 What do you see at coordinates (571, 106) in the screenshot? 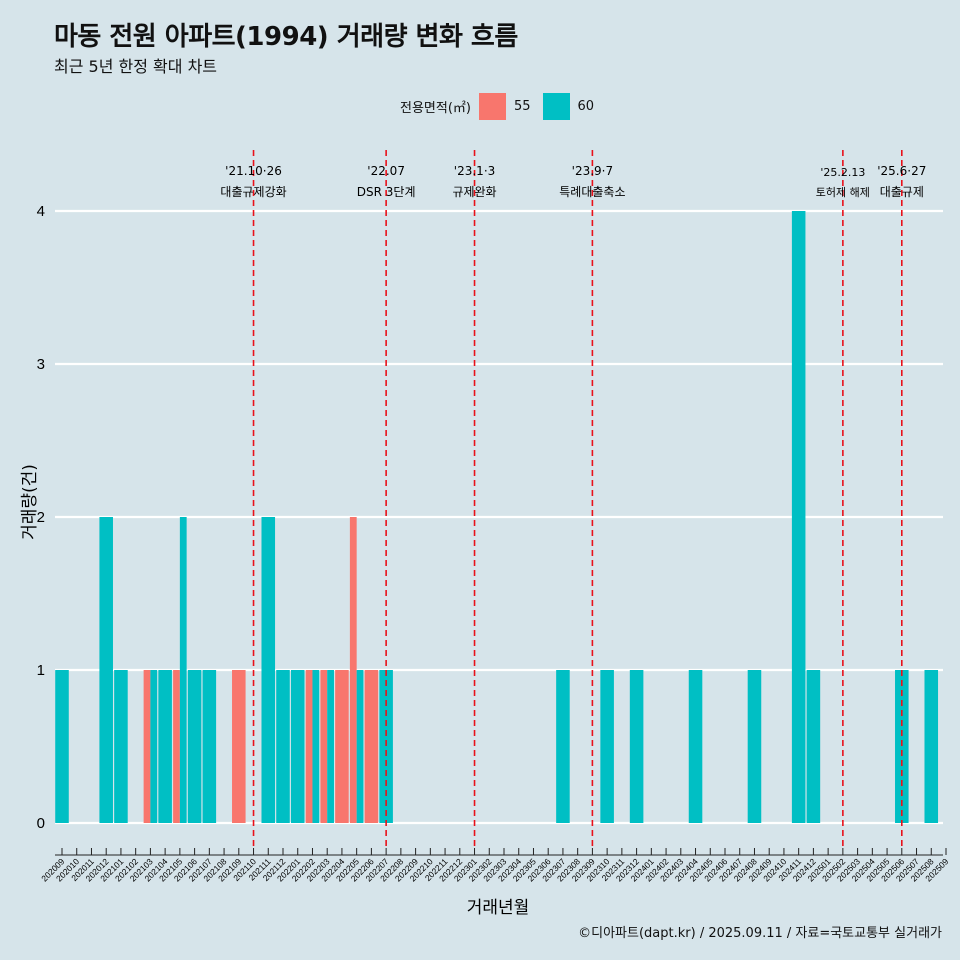
I see `legend-item-60: 60` at bounding box center [571, 106].